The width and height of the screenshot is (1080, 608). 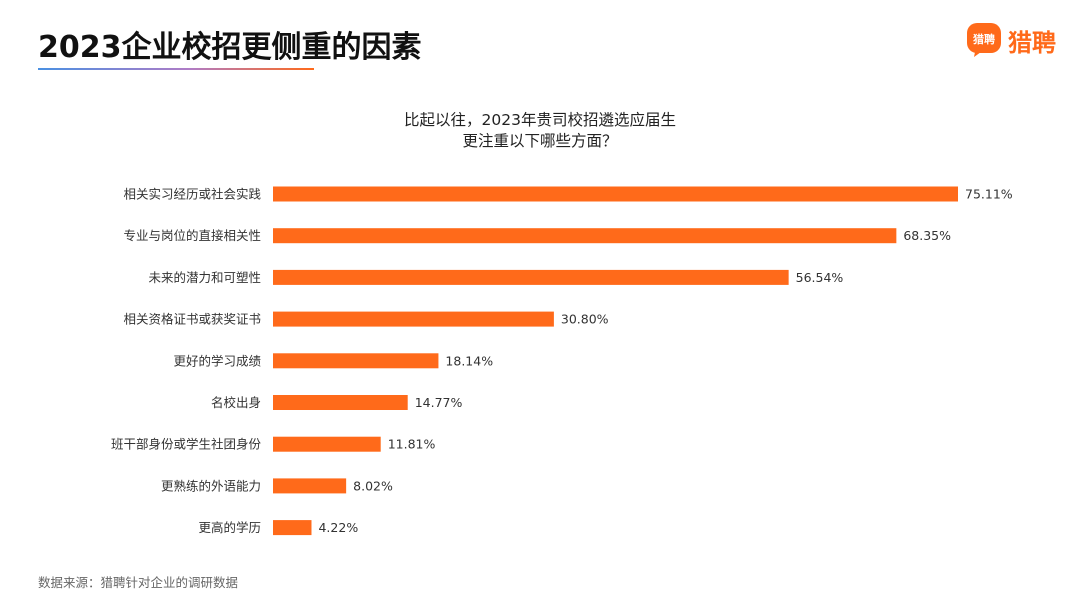 I want to click on category-label: 名校出身, so click(x=236, y=402).